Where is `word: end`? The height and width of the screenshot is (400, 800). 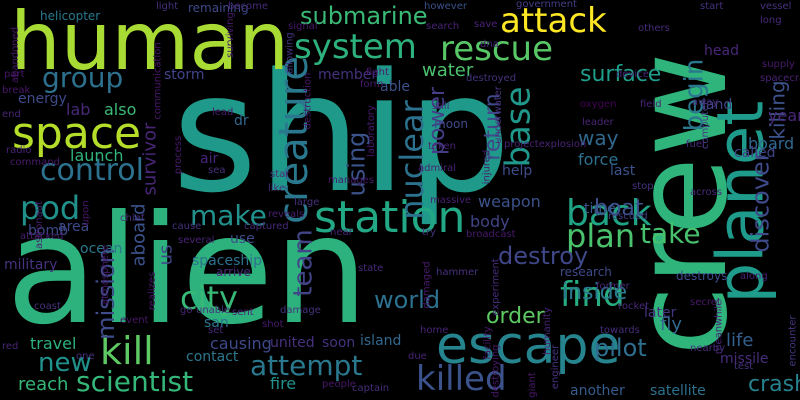
word: end is located at coordinates (11, 114).